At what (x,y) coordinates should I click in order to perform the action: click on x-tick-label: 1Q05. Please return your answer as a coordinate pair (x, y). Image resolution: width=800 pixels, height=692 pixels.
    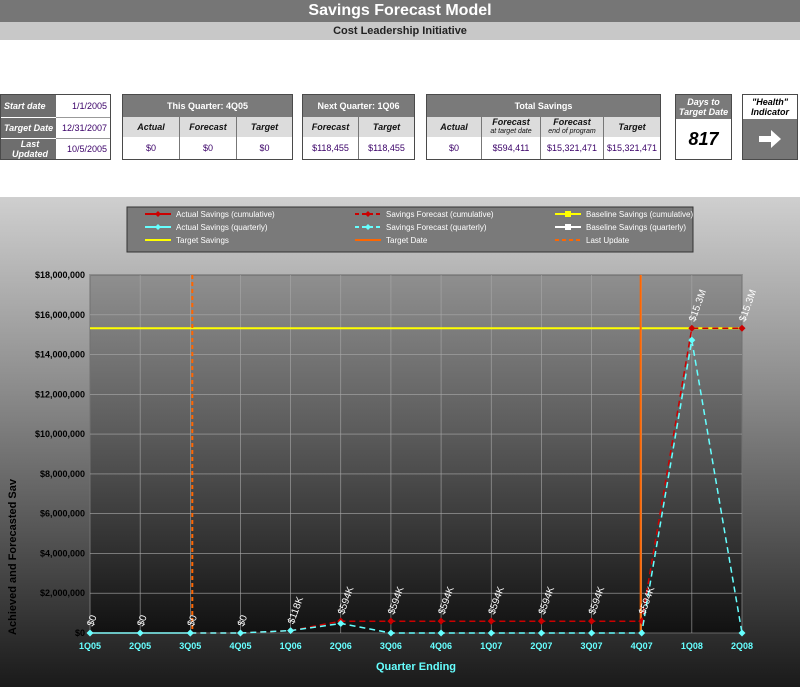
    Looking at the image, I should click on (90, 646).